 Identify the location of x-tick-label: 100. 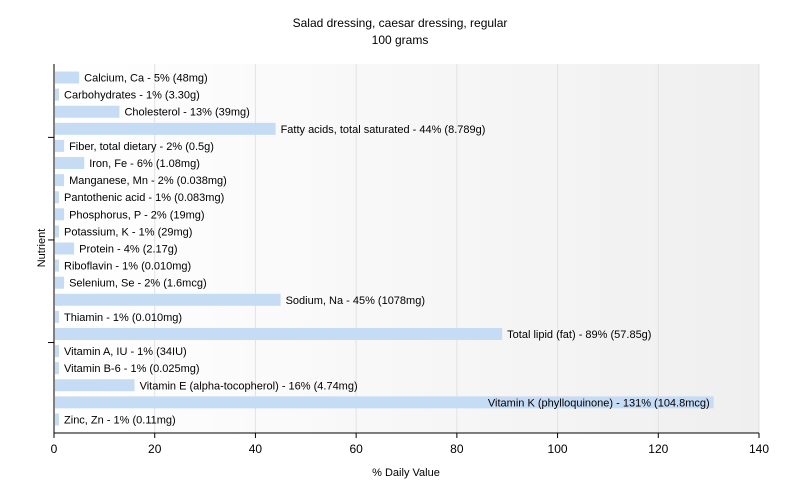
(558, 449).